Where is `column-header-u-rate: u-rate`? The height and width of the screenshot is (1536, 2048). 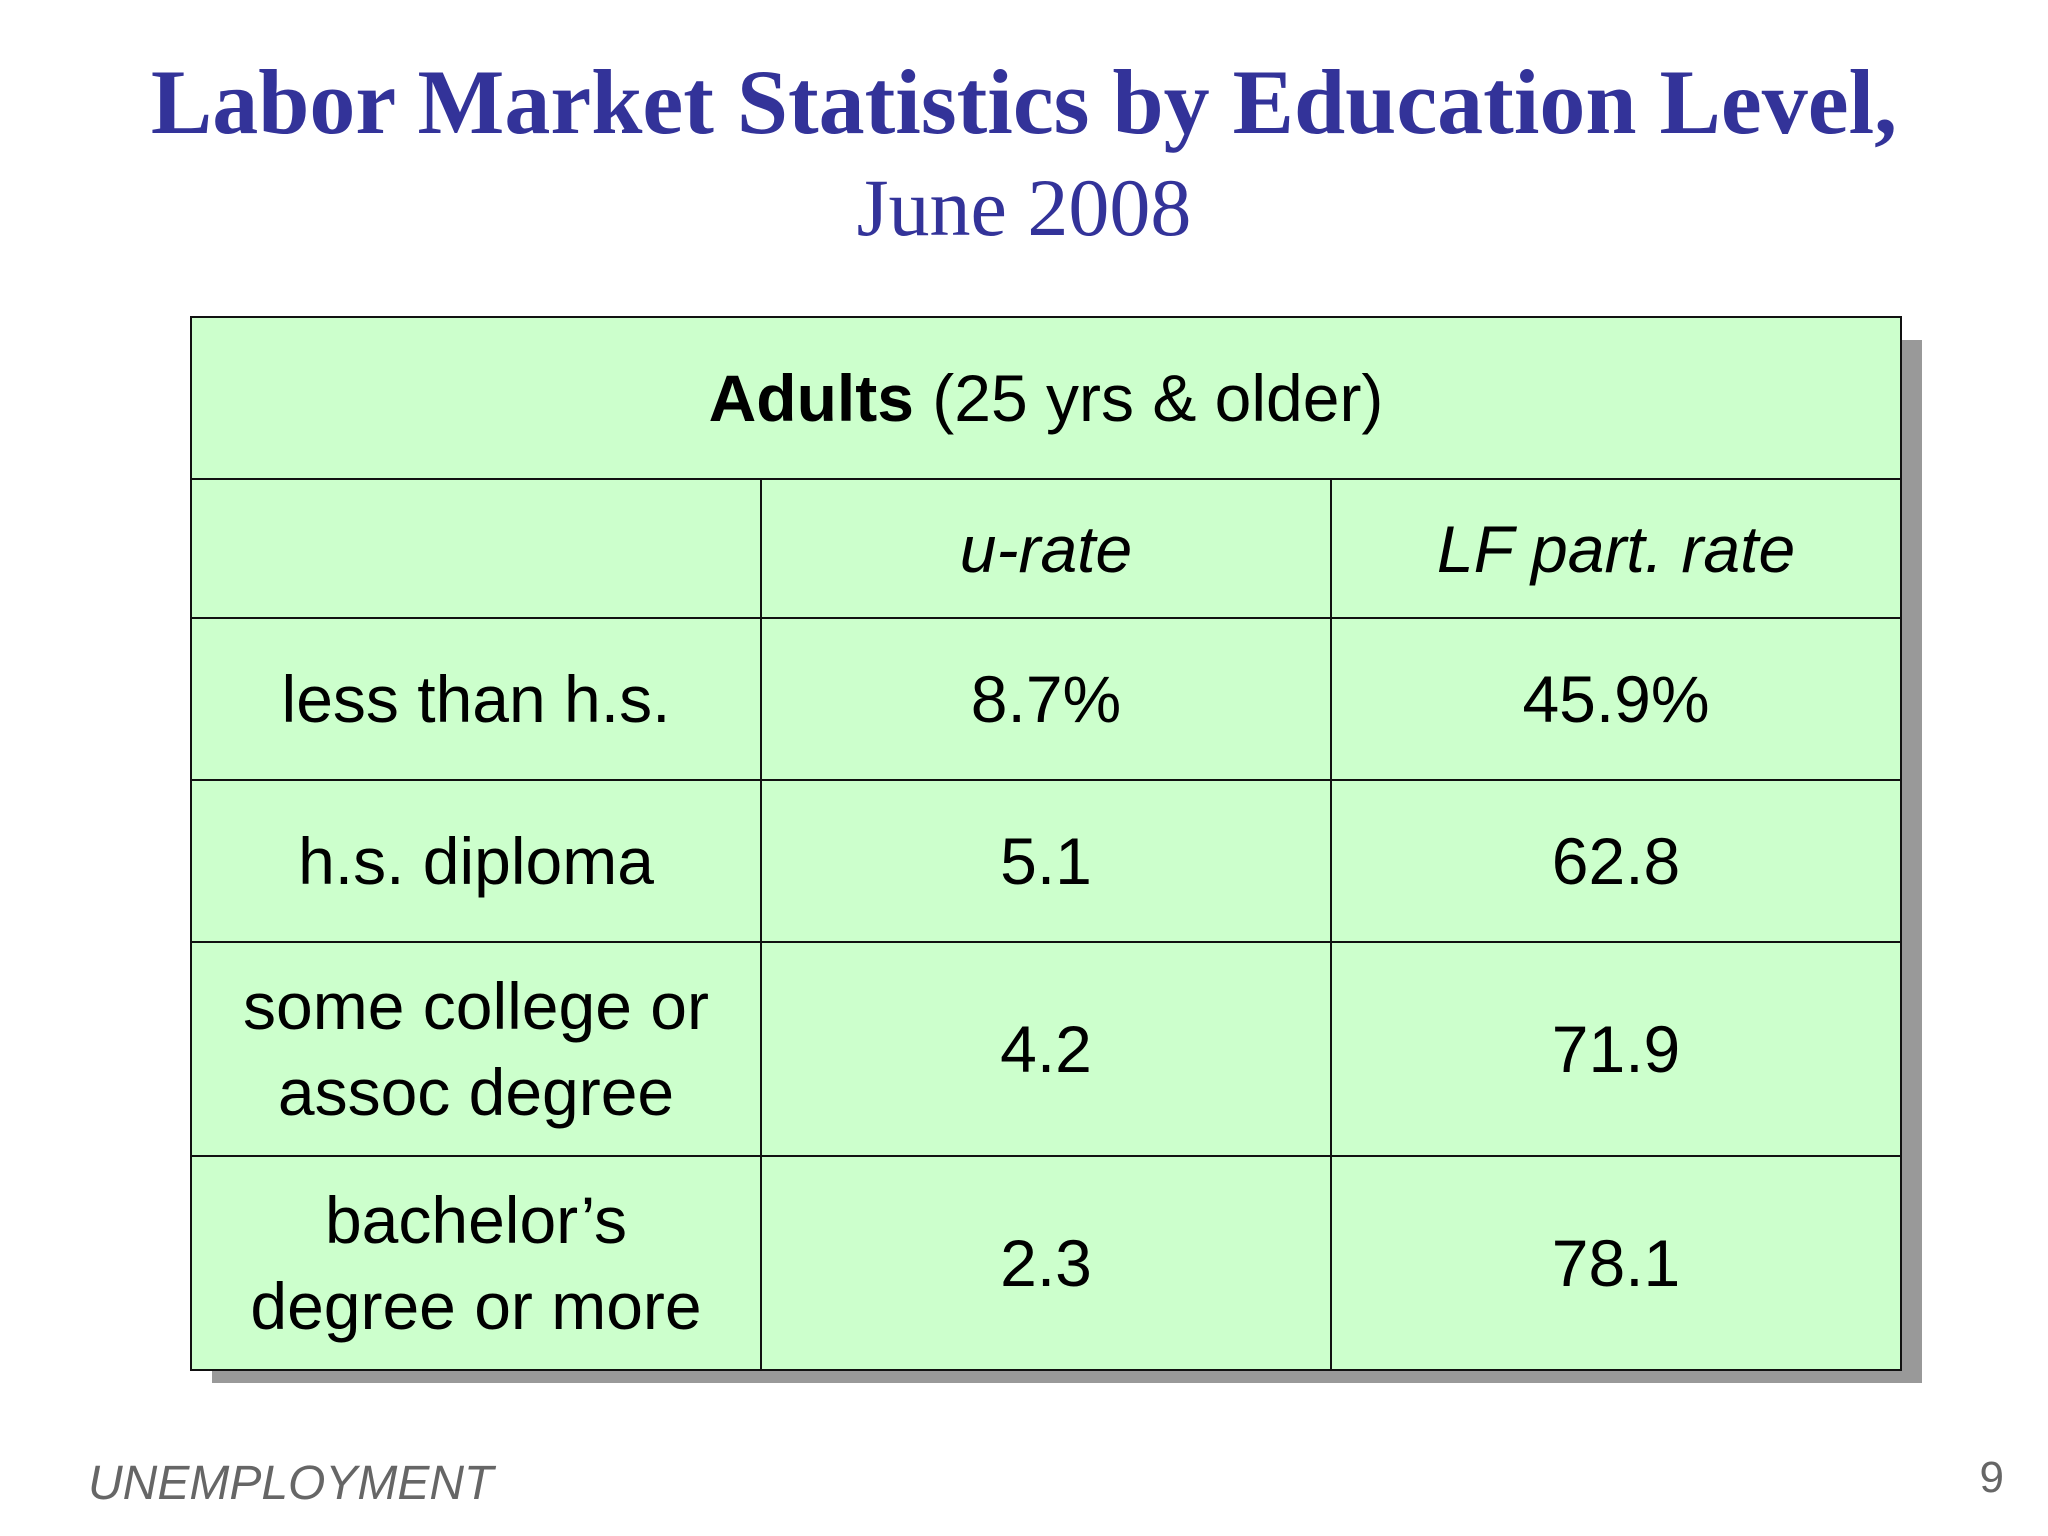 column-header-u-rate: u-rate is located at coordinates (1046, 548).